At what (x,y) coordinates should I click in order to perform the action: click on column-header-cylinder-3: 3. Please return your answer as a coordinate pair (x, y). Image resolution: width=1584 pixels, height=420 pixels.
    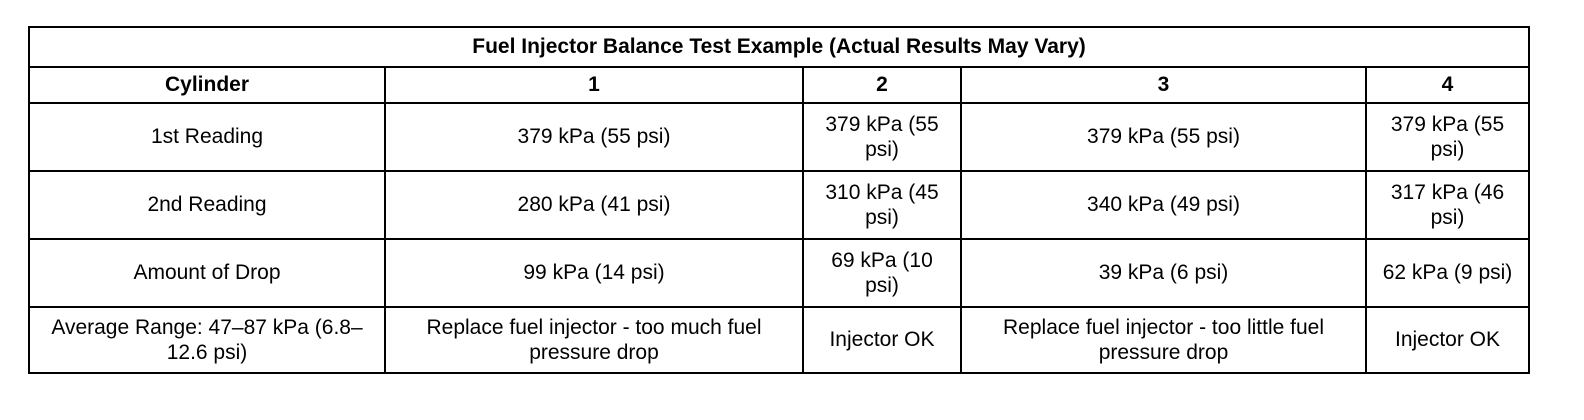
    Looking at the image, I should click on (1163, 85).